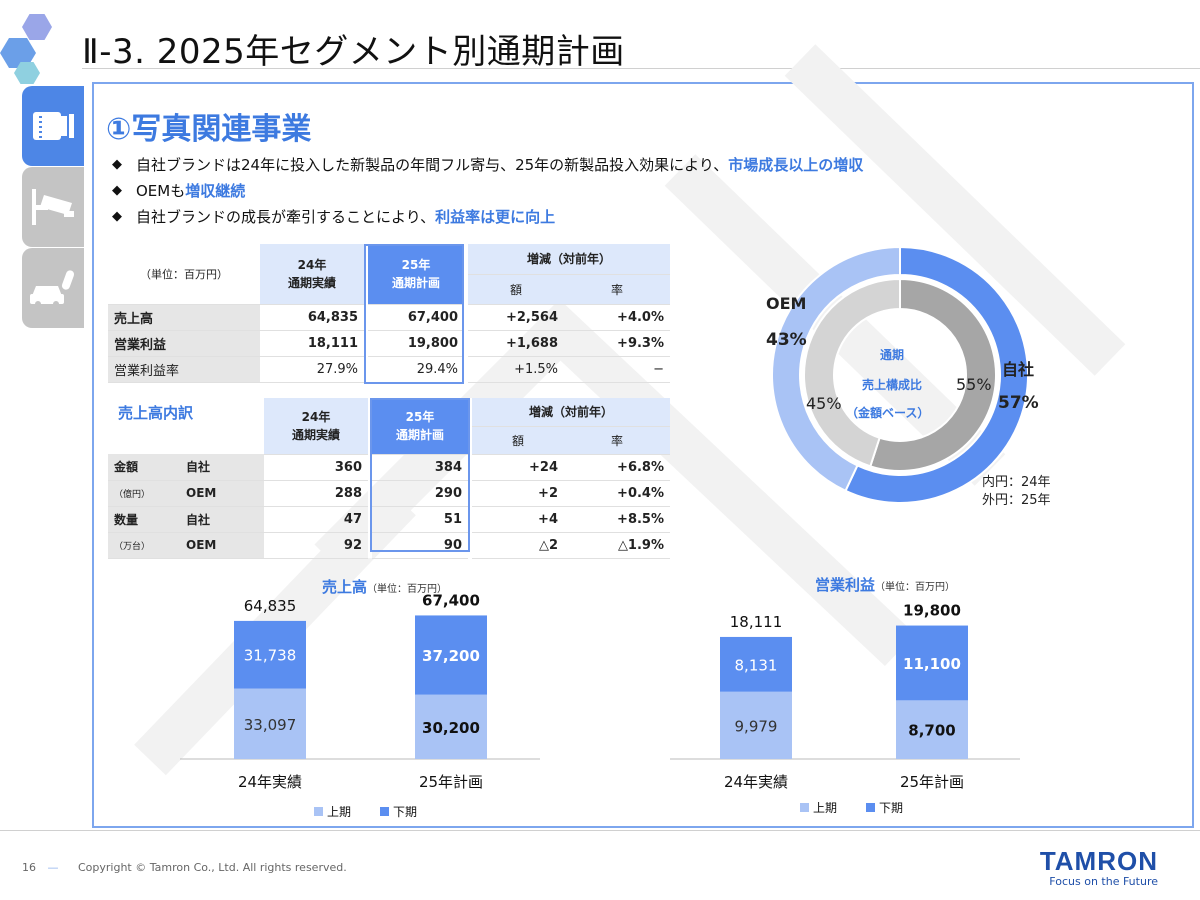 Image resolution: width=1200 pixels, height=900 pixels. Describe the element at coordinates (796, 165) in the screenshot. I see `bullet-highlight: 市場成長以上の増収` at that location.